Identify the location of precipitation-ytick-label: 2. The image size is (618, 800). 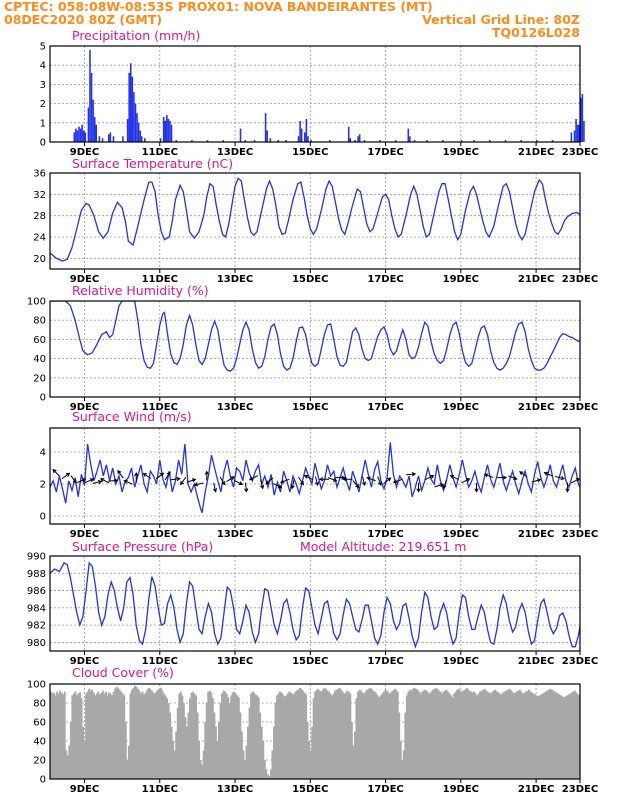
(43, 104).